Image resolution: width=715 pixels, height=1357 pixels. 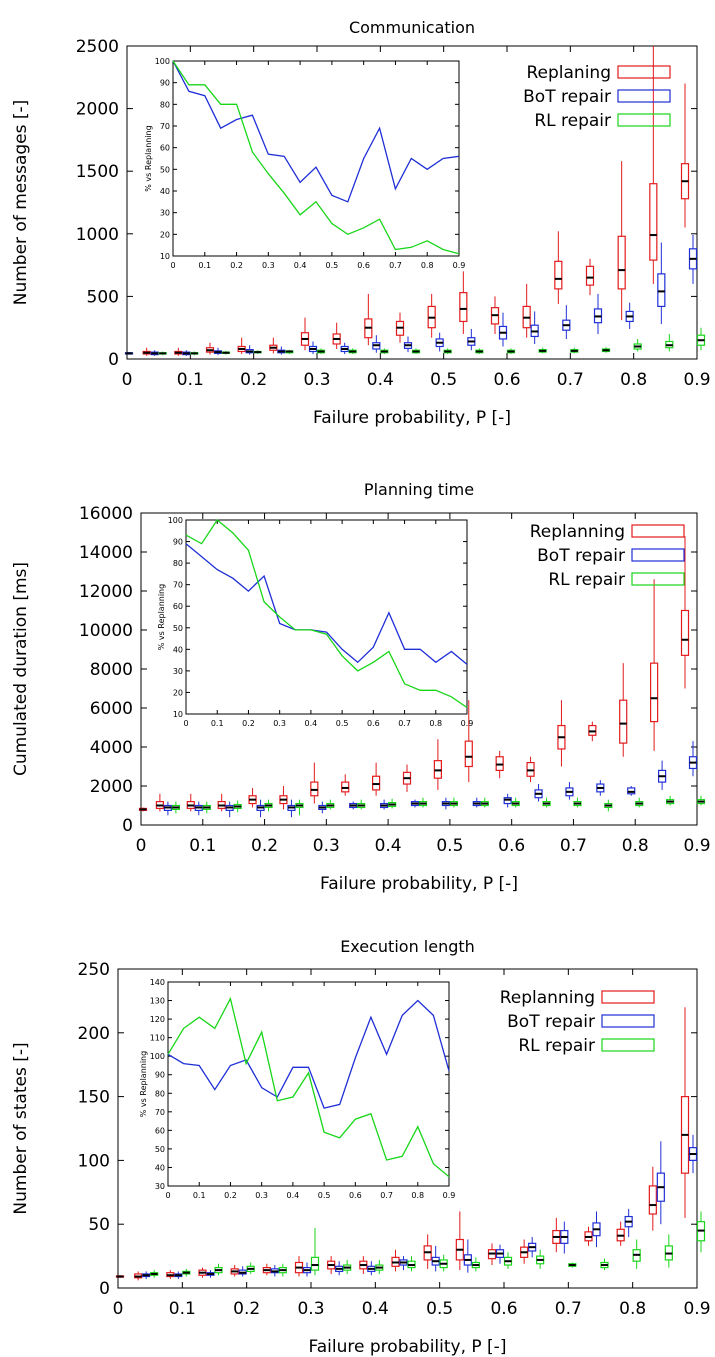 What do you see at coordinates (106, 592) in the screenshot?
I see `y-tick-label: 12000` at bounding box center [106, 592].